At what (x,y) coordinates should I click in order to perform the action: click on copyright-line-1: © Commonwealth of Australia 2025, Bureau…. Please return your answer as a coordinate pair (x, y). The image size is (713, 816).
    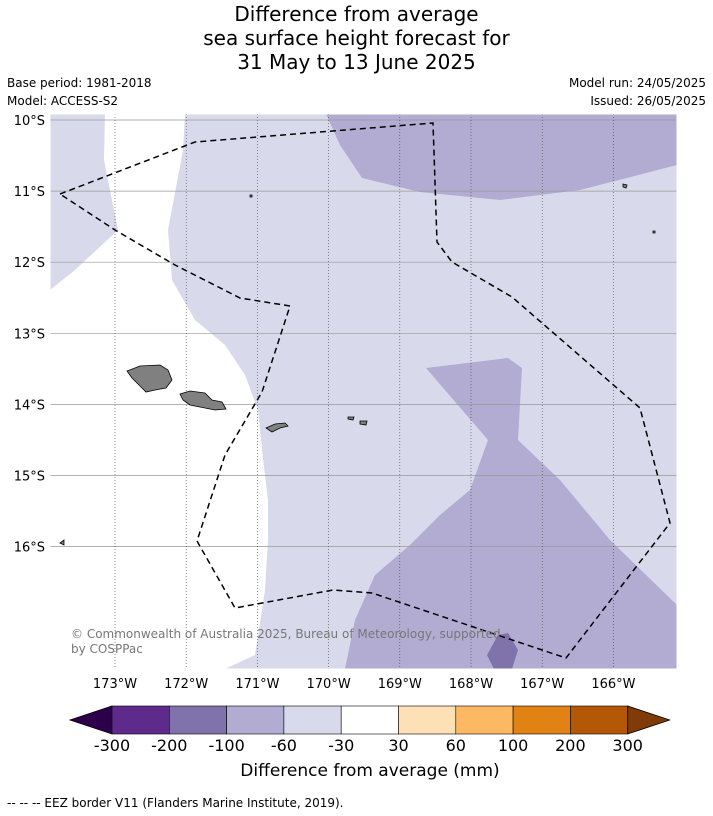
    Looking at the image, I should click on (286, 634).